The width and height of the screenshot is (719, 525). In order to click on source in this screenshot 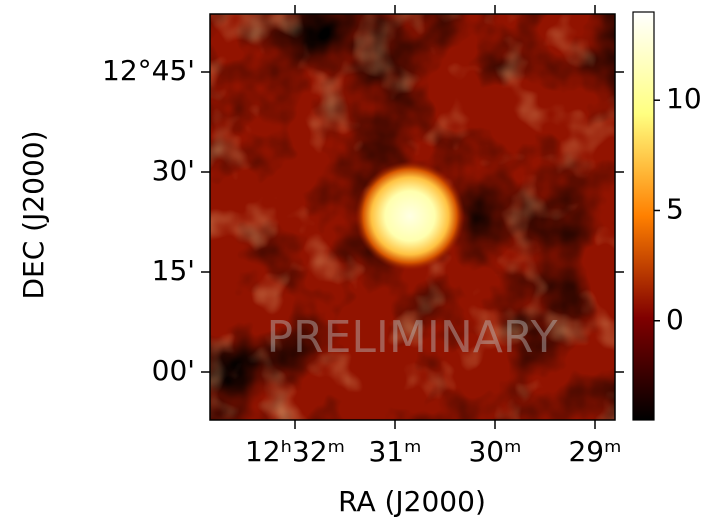, I will do `click(410, 216)`.